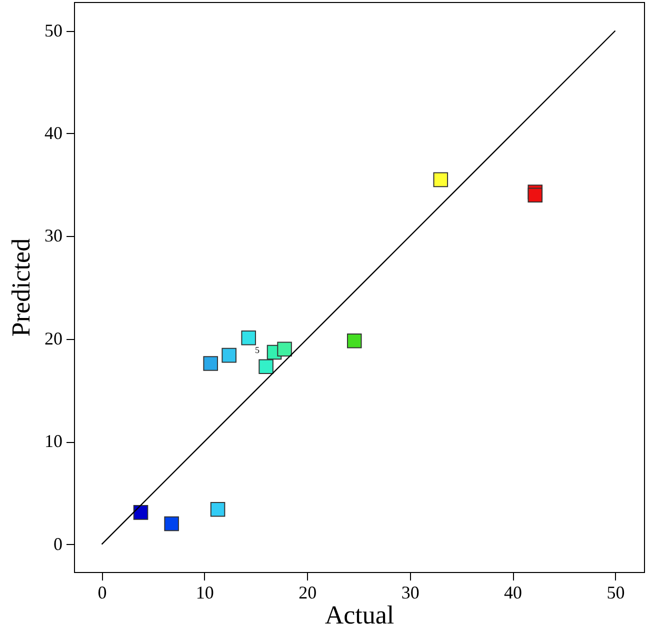  I want to click on x-tick-label: 30, so click(410, 592).